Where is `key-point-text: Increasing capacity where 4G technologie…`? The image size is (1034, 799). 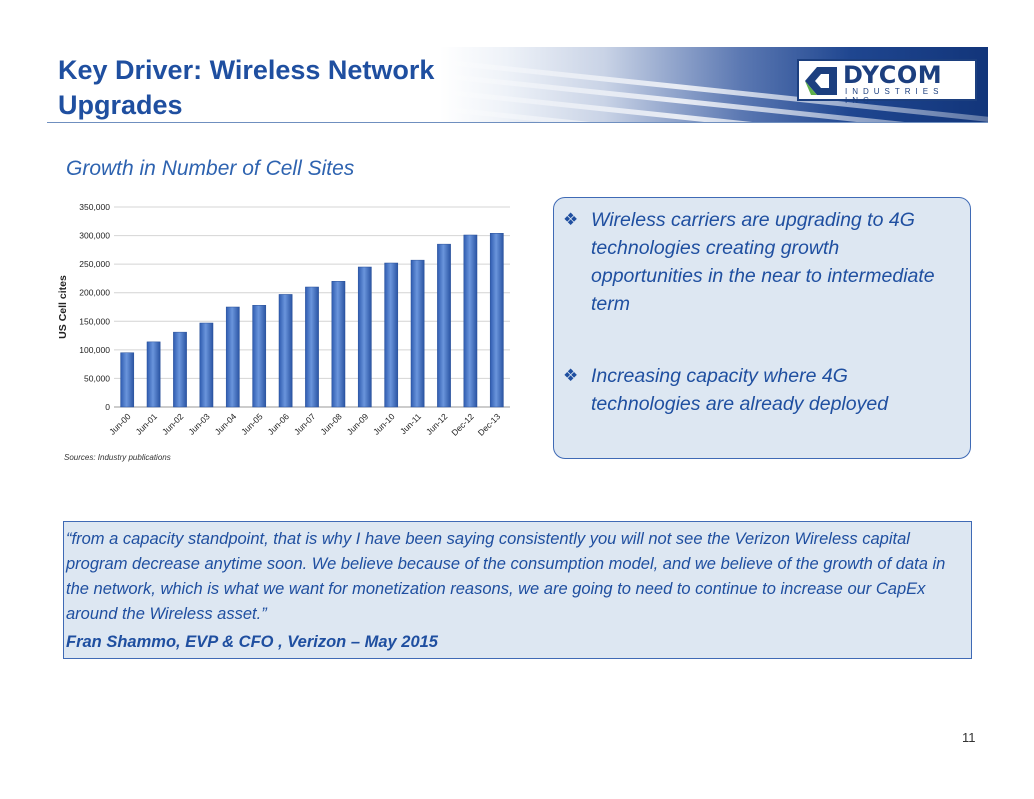 key-point-text: Increasing capacity where 4G technologie… is located at coordinates (740, 390).